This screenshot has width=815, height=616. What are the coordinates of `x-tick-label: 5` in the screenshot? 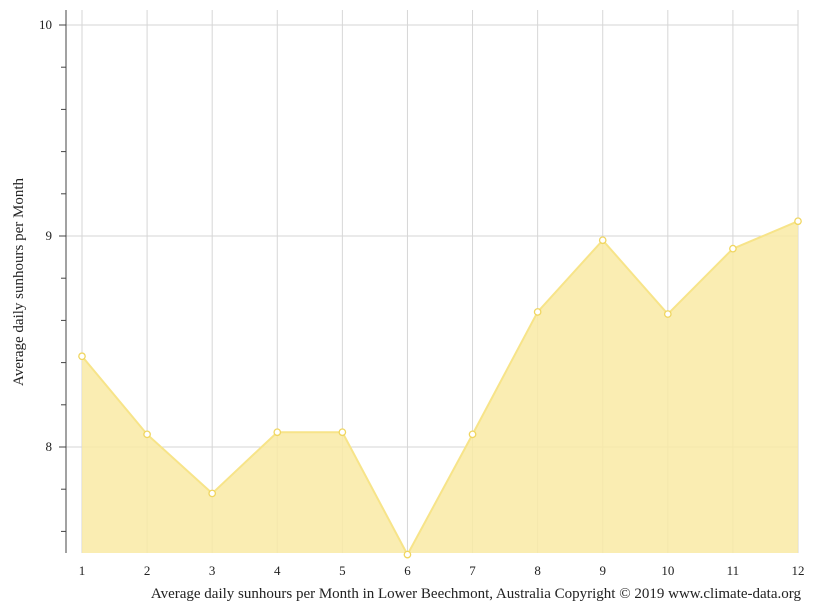 It's located at (342, 570).